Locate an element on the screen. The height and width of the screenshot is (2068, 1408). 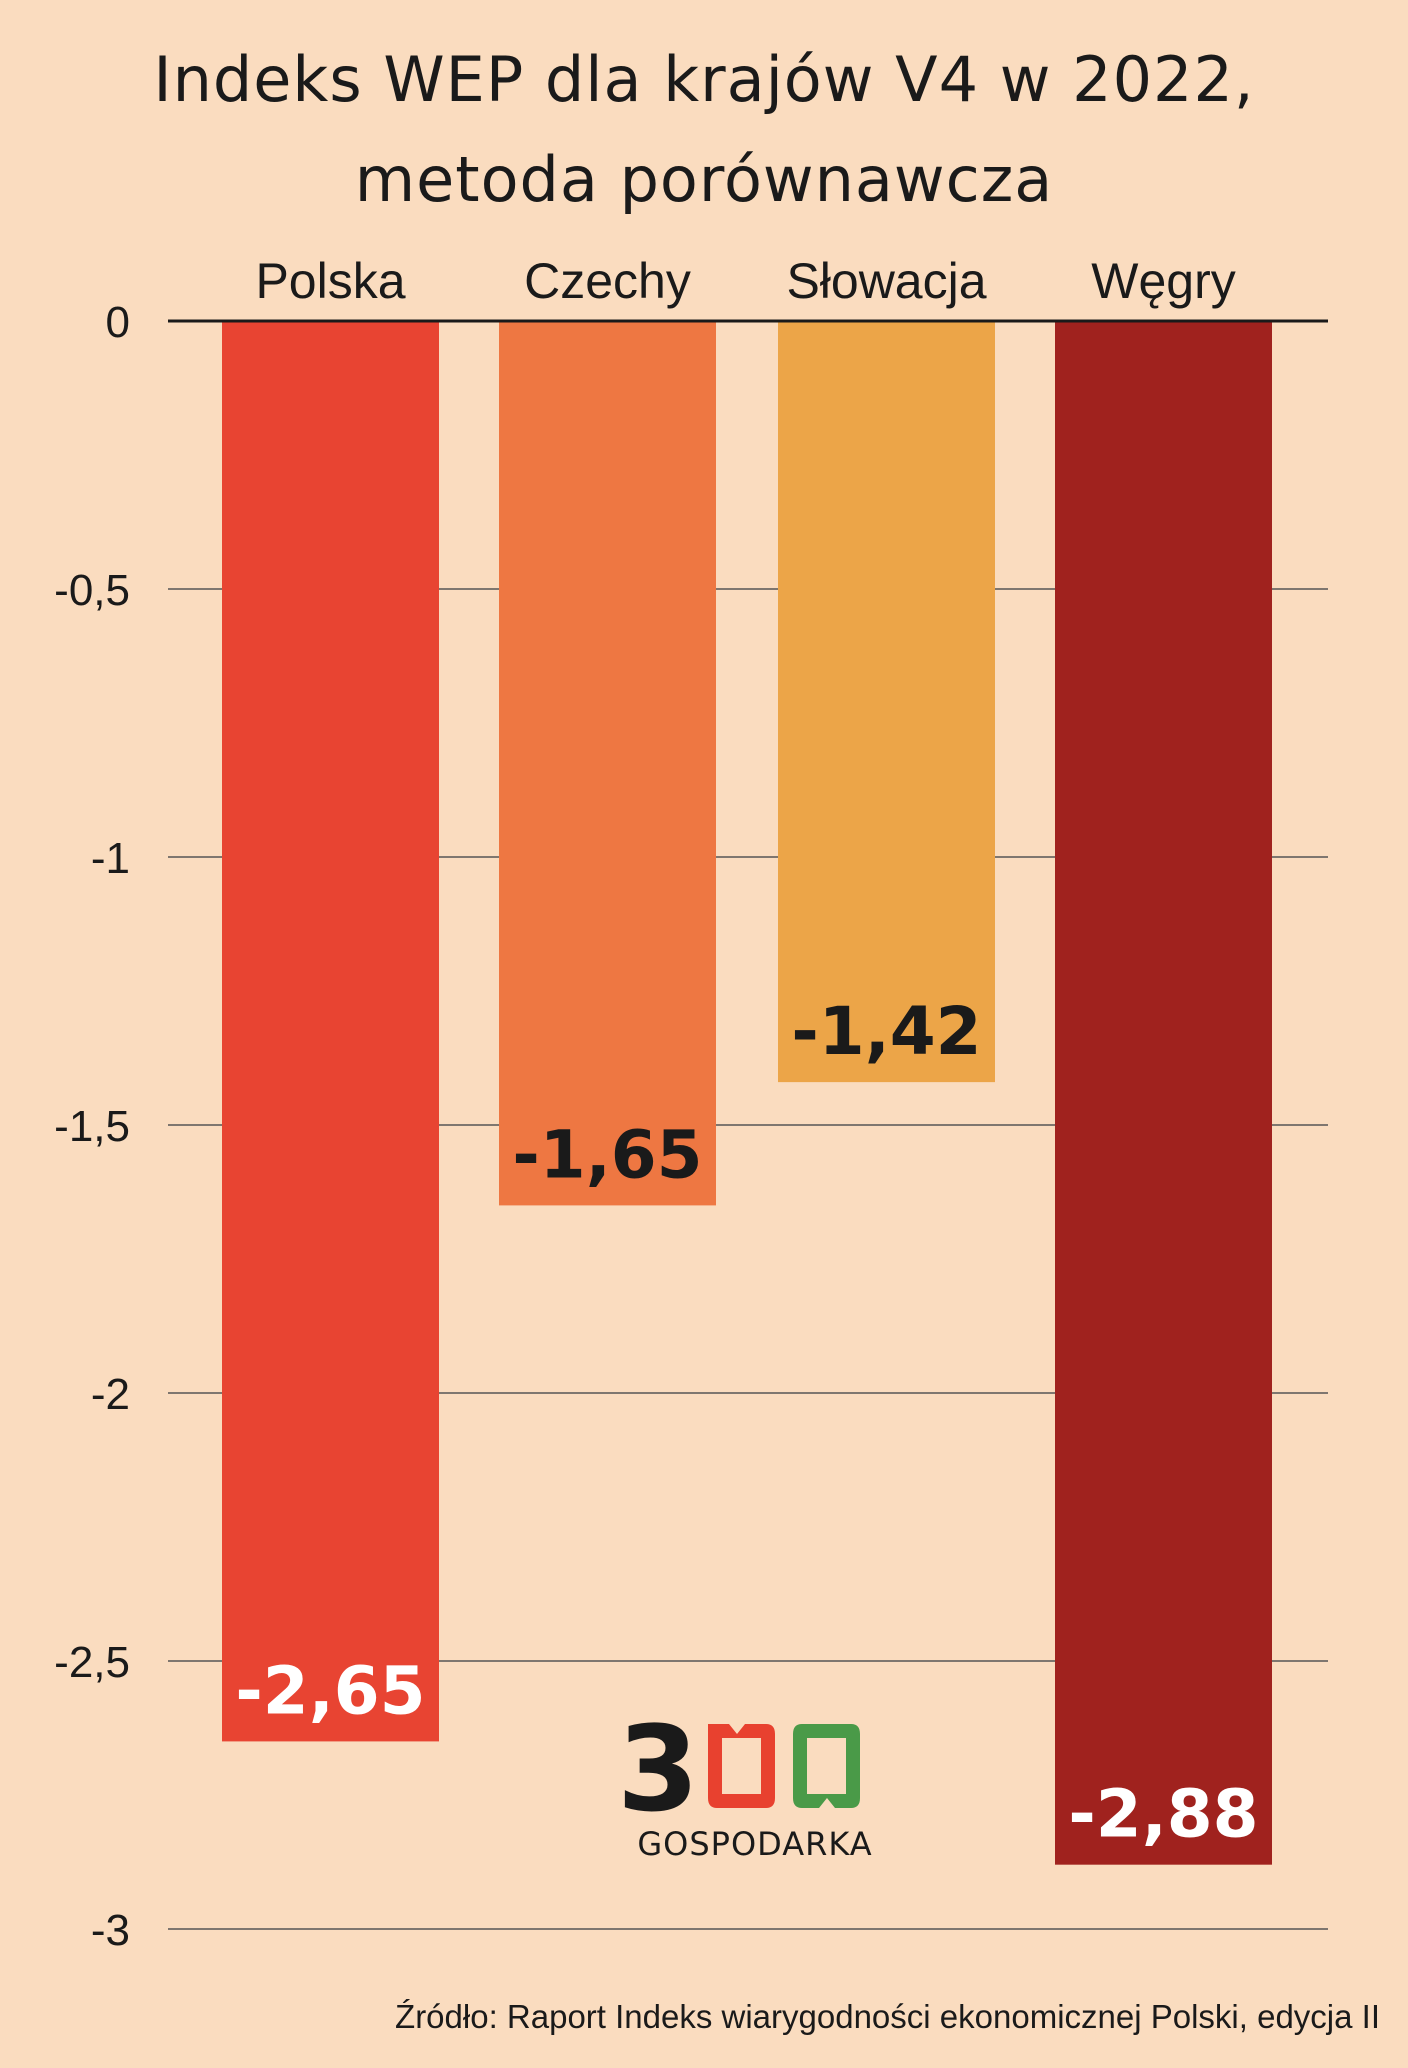
chart-title-line-1: Indeks WEP dla krajów V4 w 2022, is located at coordinates (704, 79).